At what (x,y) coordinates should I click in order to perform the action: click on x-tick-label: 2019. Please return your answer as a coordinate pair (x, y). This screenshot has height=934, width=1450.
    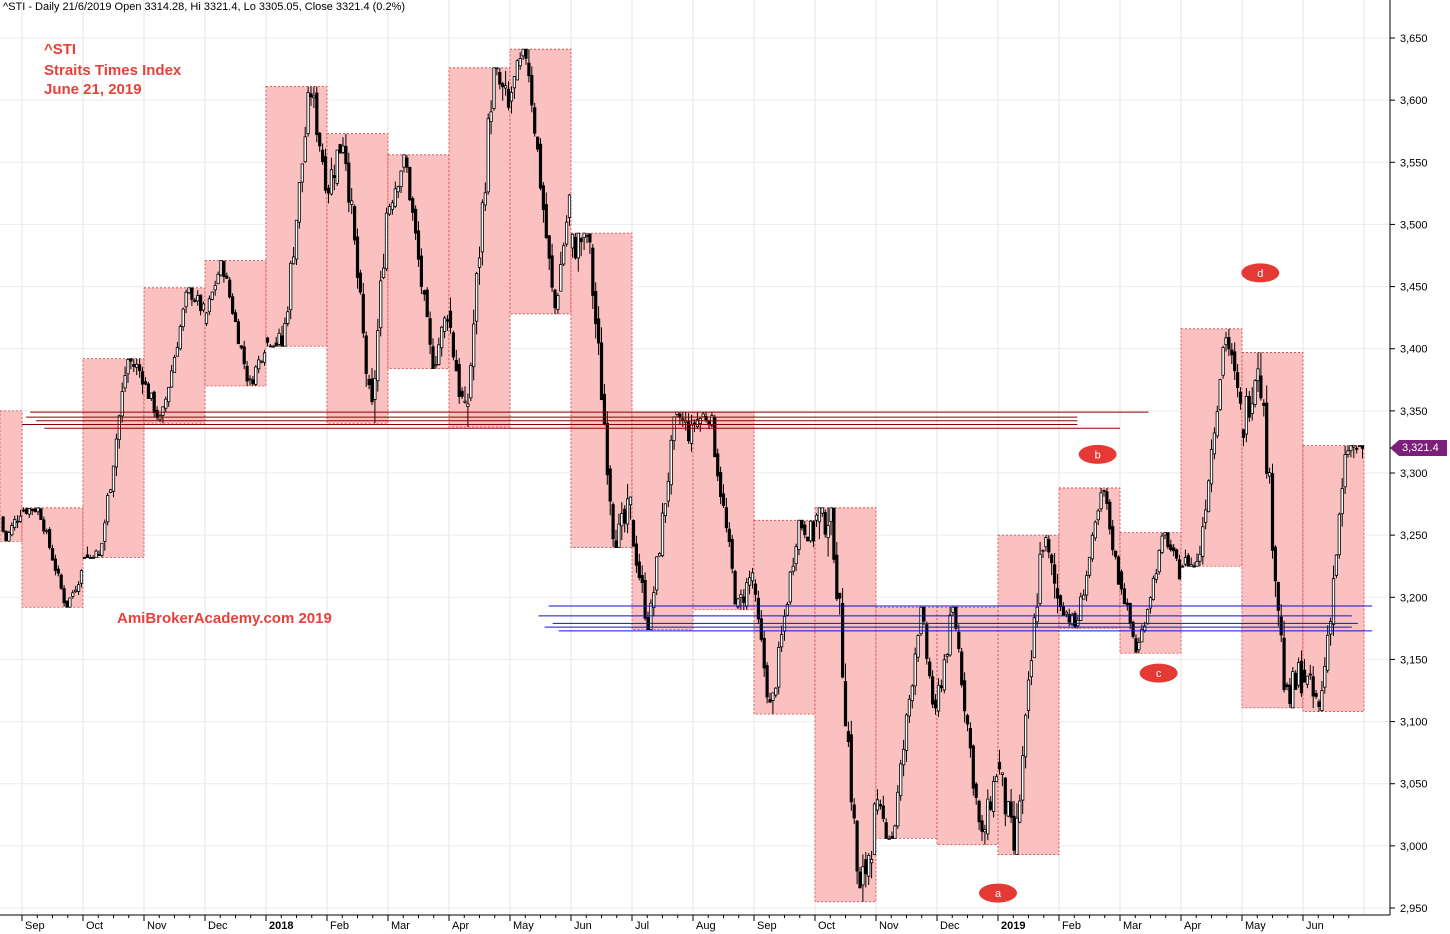
    Looking at the image, I should click on (1013, 926).